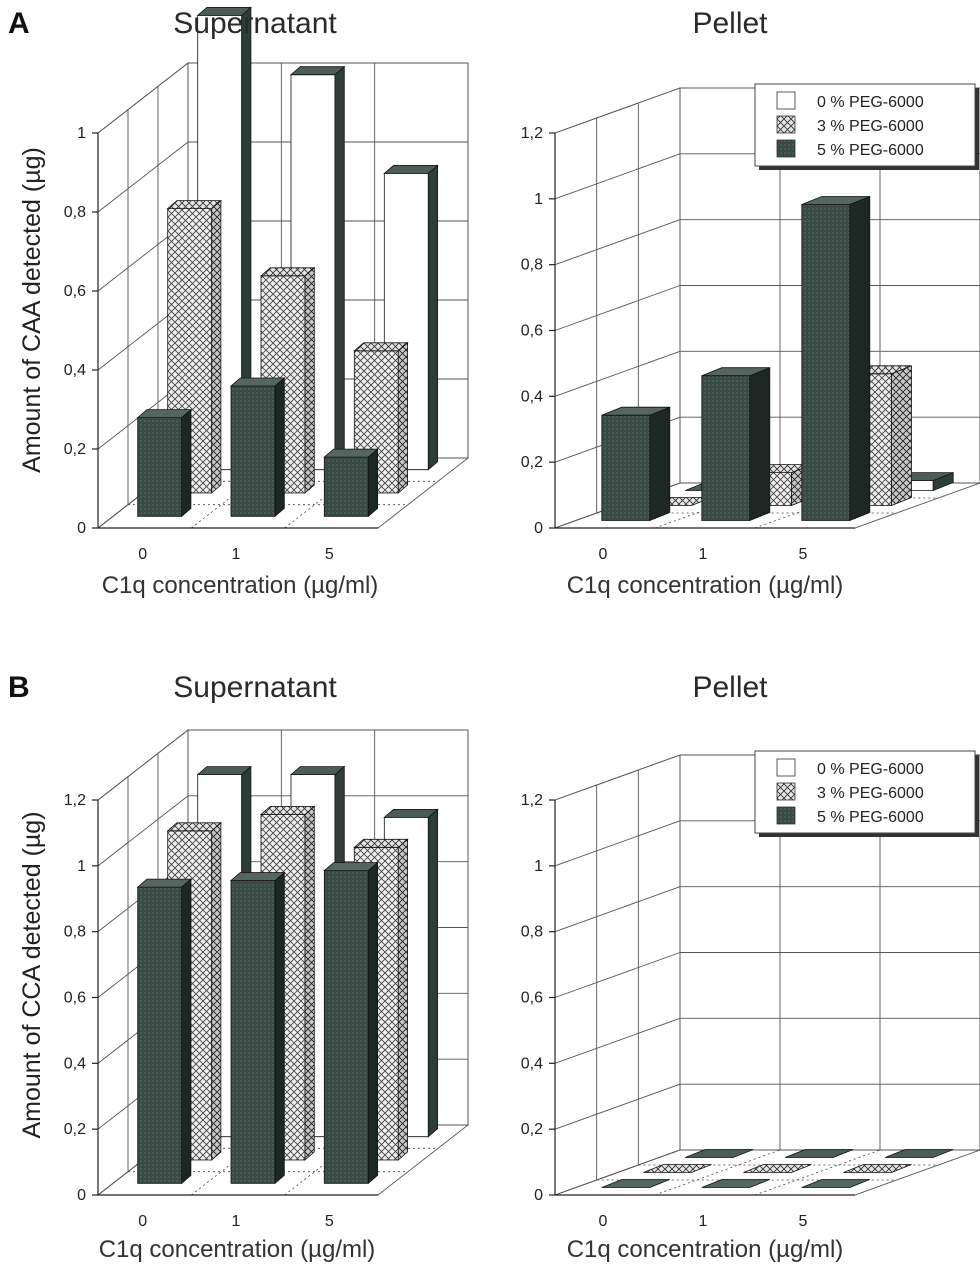  I want to click on legend-swatch, so click(786, 100).